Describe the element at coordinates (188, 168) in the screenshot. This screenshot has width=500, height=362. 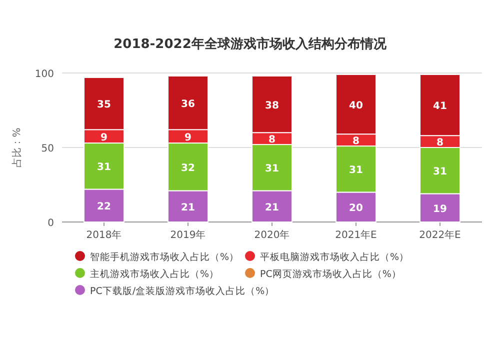
I see `data-label: 32` at that location.